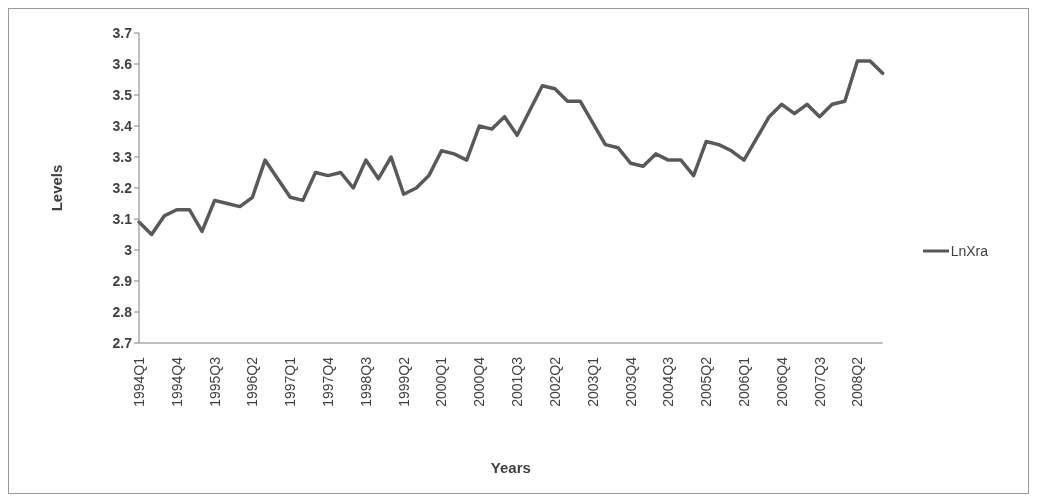 The width and height of the screenshot is (1037, 504). Describe the element at coordinates (969, 251) in the screenshot. I see `legend-label: LnXra` at that location.